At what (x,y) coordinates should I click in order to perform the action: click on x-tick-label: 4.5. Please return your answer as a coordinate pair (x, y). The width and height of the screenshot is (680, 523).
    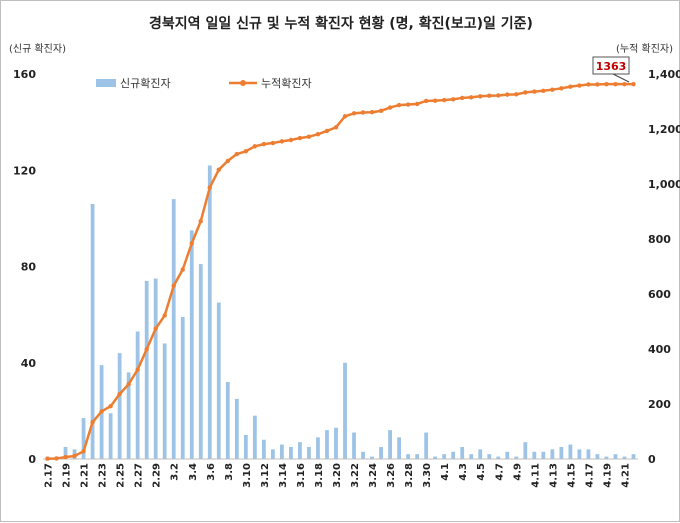
    Looking at the image, I should click on (481, 472).